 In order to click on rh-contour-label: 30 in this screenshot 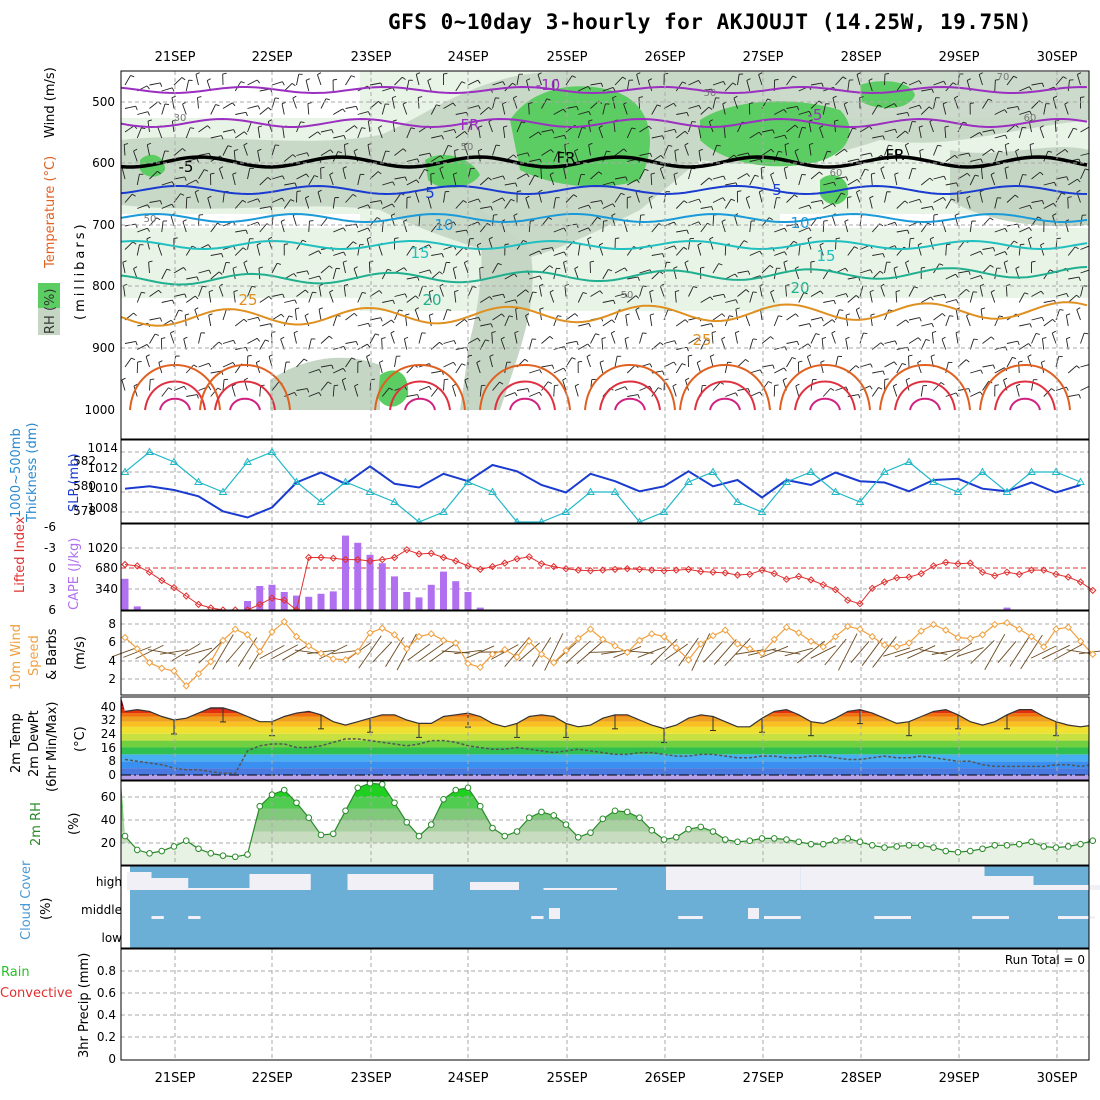, I will do `click(180, 118)`.